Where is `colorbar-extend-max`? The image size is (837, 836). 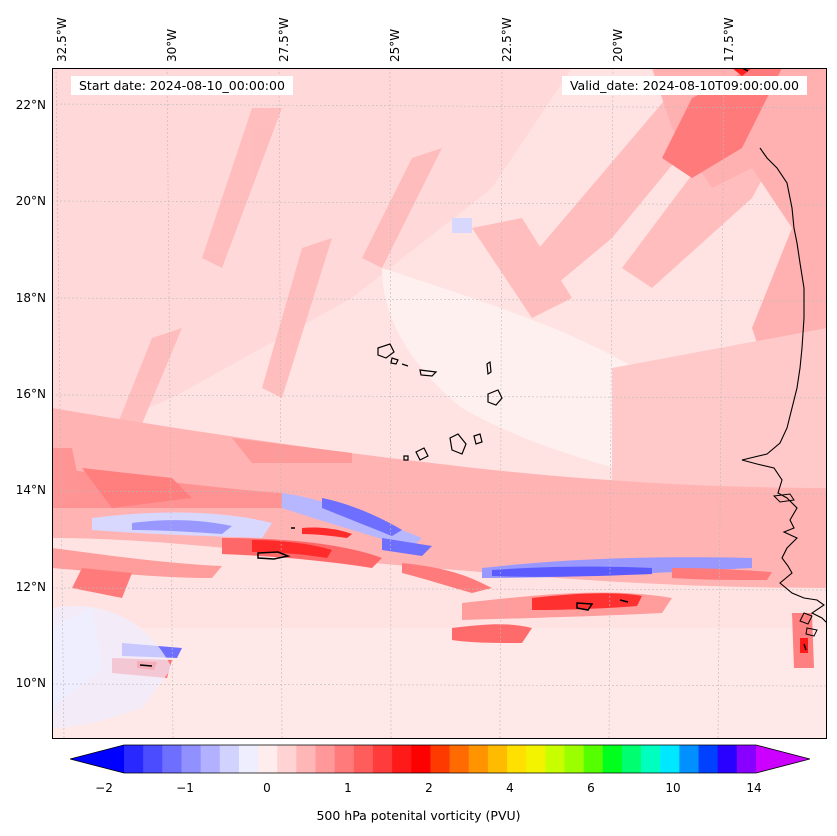 colorbar-extend-max is located at coordinates (783, 759).